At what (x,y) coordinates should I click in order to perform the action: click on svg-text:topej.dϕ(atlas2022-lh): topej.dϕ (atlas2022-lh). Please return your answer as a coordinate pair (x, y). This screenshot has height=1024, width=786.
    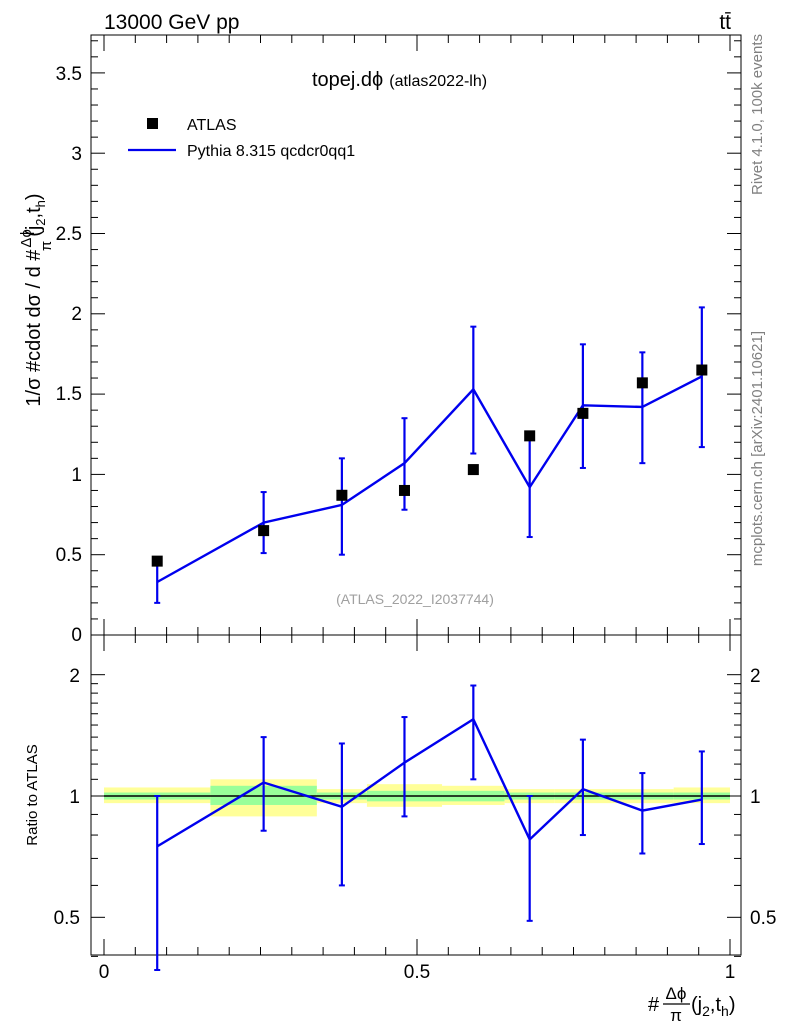
    Looking at the image, I should click on (399, 80).